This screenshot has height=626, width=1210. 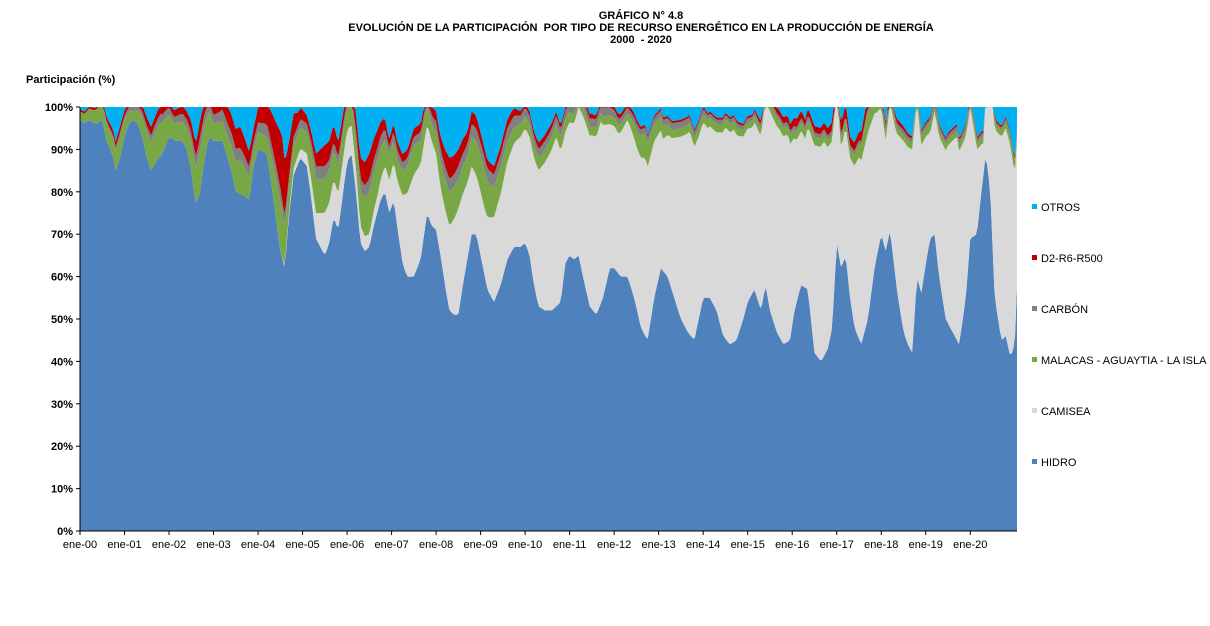 I want to click on x-tick-label: ene-05, so click(x=302, y=545).